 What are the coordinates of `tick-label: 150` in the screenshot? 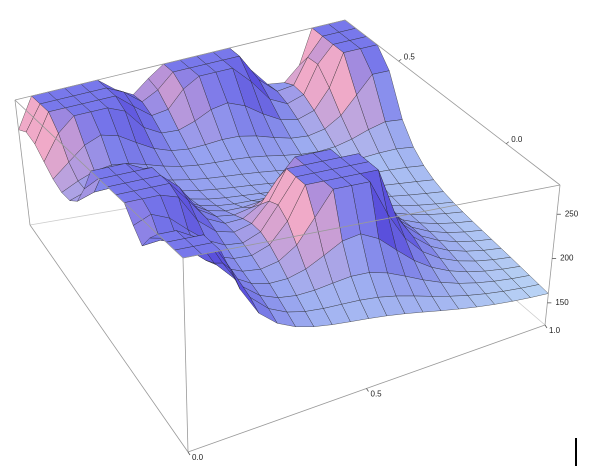 It's located at (562, 302).